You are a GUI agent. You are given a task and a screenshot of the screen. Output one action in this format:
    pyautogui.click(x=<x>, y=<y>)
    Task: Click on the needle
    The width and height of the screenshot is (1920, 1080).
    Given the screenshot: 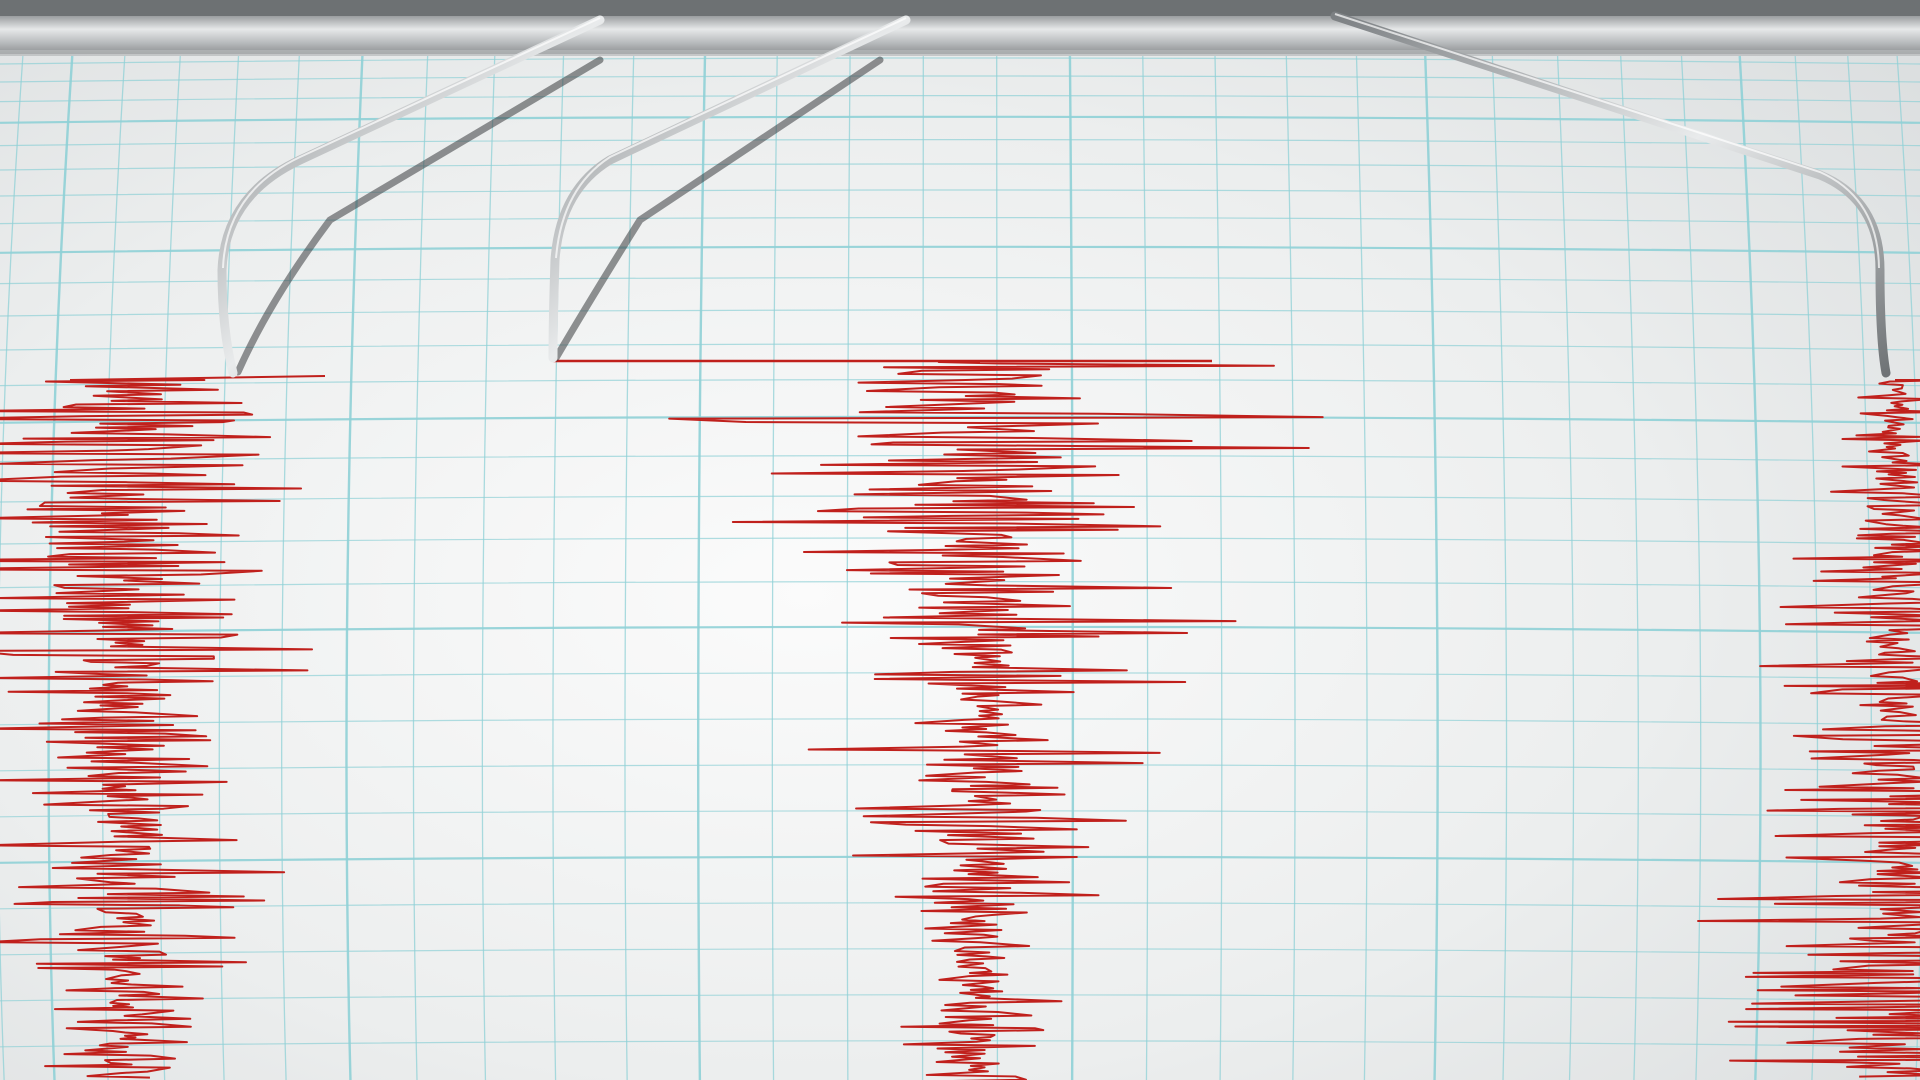 What is the action you would take?
    pyautogui.click(x=1610, y=194)
    